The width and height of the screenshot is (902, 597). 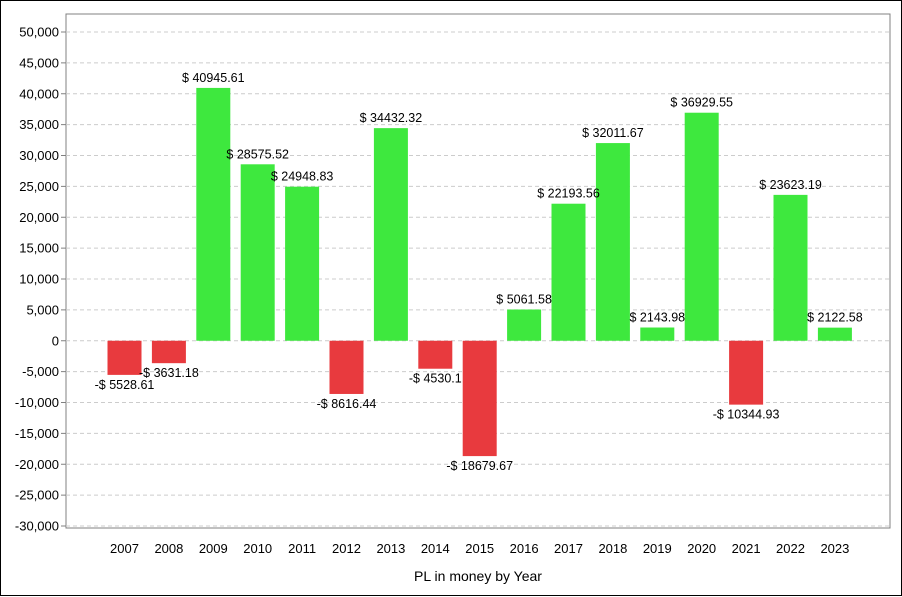 I want to click on data-label-2011: $ 24948.83, so click(x=302, y=177).